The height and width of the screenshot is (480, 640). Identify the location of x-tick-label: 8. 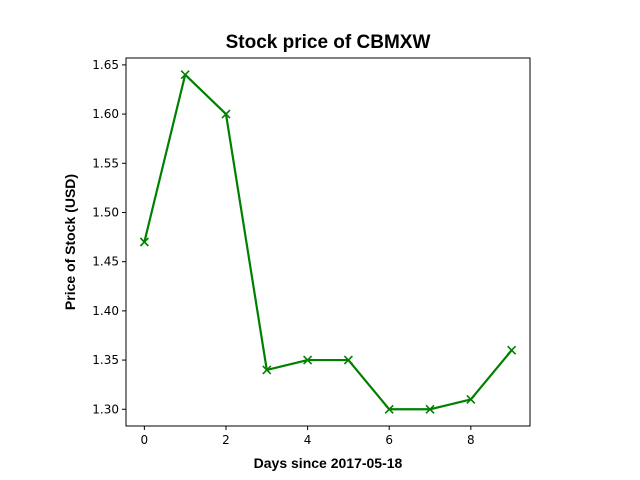
(471, 440).